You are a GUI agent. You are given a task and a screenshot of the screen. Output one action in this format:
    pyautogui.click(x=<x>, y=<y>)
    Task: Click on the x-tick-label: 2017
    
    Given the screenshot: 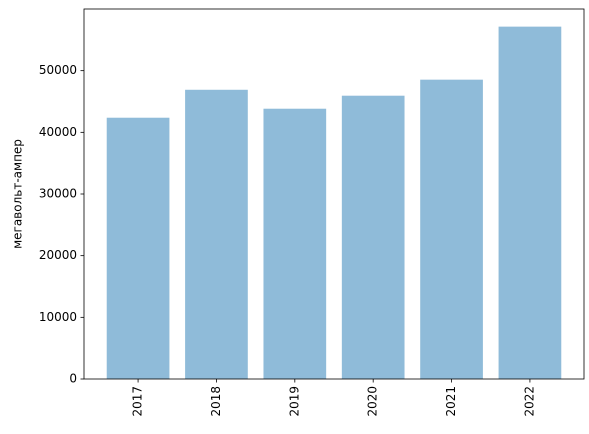 What is the action you would take?
    pyautogui.click(x=138, y=401)
    